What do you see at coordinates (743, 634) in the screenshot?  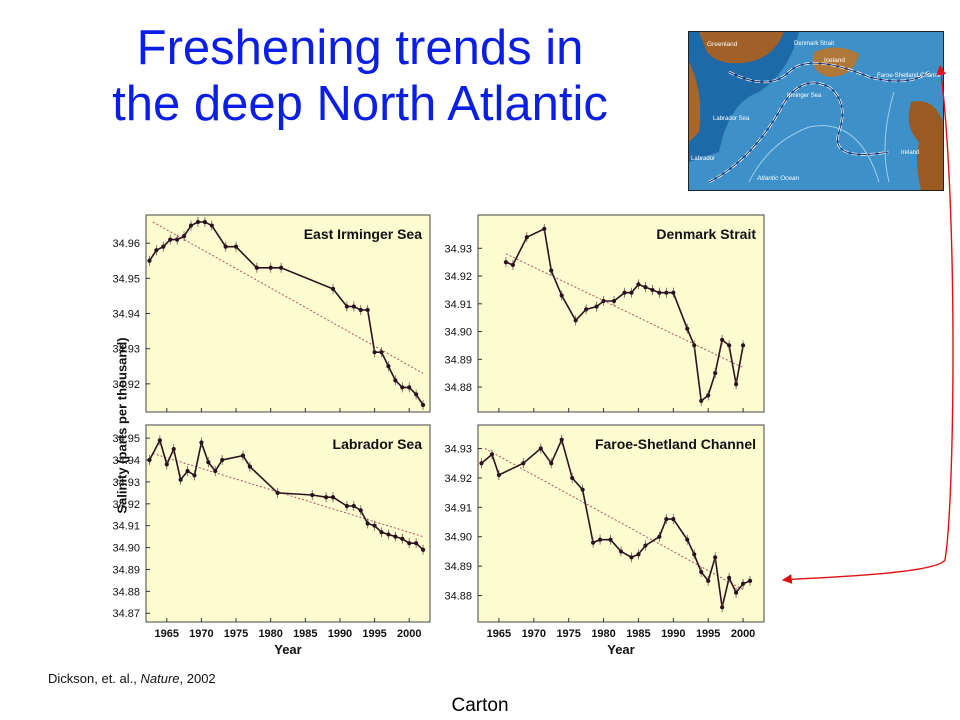 I see `x-tick-label-faroe-shetland-channel-7: 2000` at bounding box center [743, 634].